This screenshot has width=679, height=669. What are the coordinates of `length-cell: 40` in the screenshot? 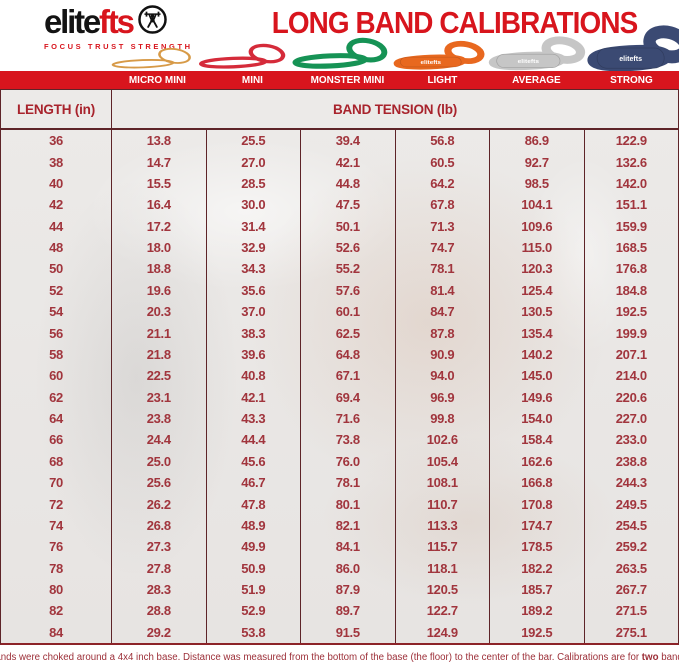 It's located at (56, 183).